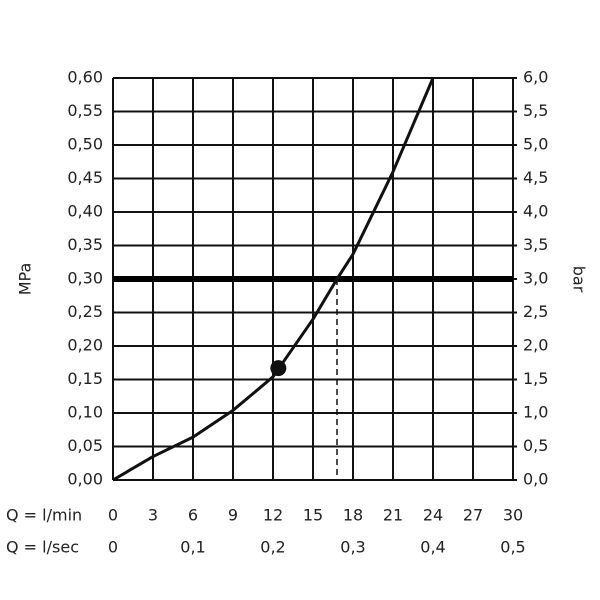 The image size is (600, 600). What do you see at coordinates (85, 77) in the screenshot?
I see `y-tick-label: 0,60` at bounding box center [85, 77].